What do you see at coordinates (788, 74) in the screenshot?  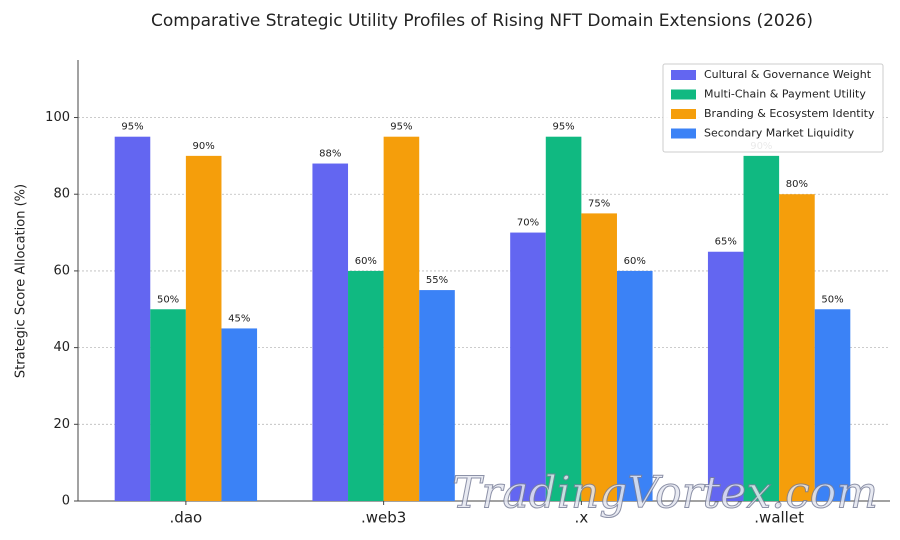 I see `legend-label: Cultural & Governance Weight` at bounding box center [788, 74].